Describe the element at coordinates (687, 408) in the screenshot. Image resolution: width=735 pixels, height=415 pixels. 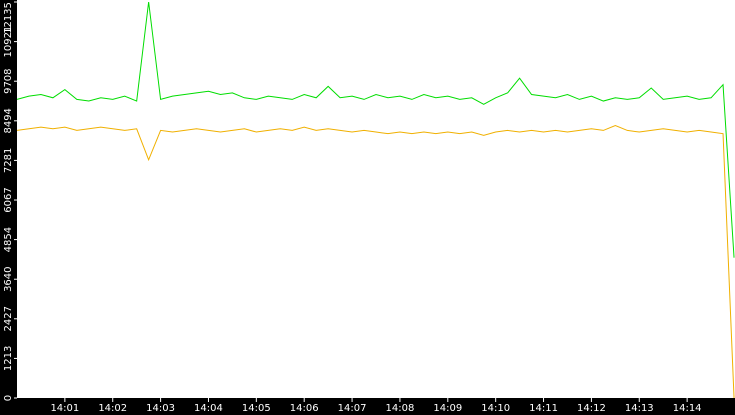
I see `x-tick-label: 14:14` at that location.